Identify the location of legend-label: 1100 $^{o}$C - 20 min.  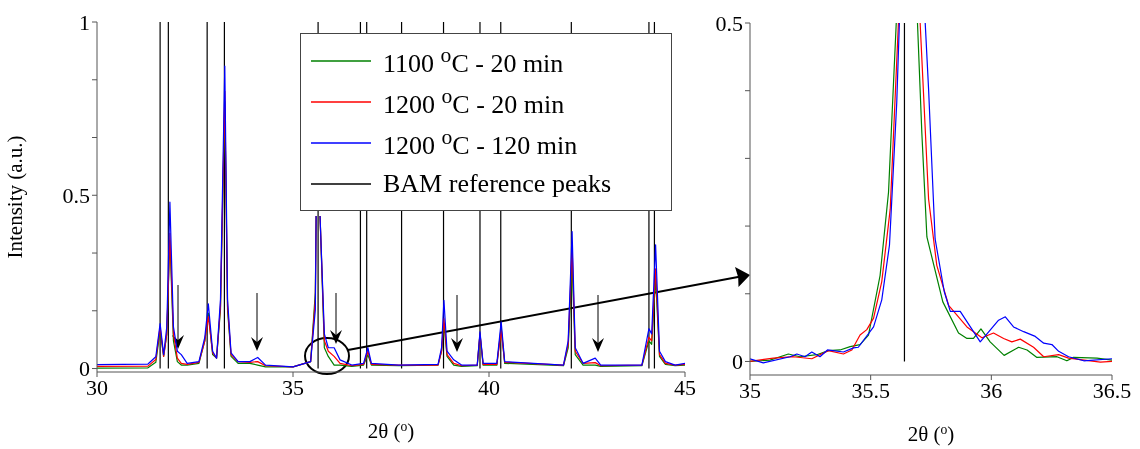
(473, 60).